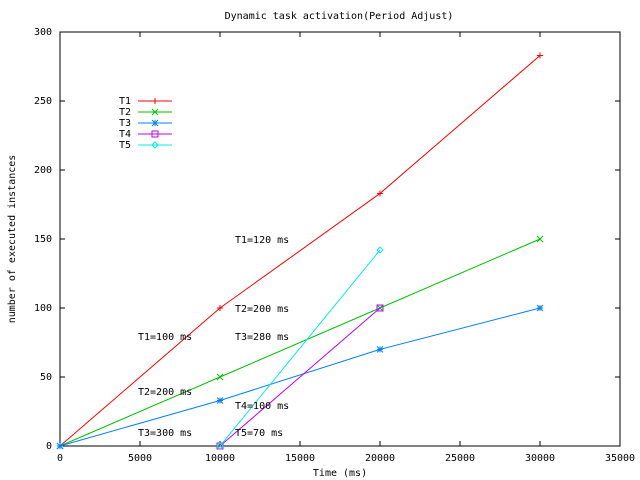  What do you see at coordinates (165, 433) in the screenshot?
I see `annotation: T3=300 ms` at bounding box center [165, 433].